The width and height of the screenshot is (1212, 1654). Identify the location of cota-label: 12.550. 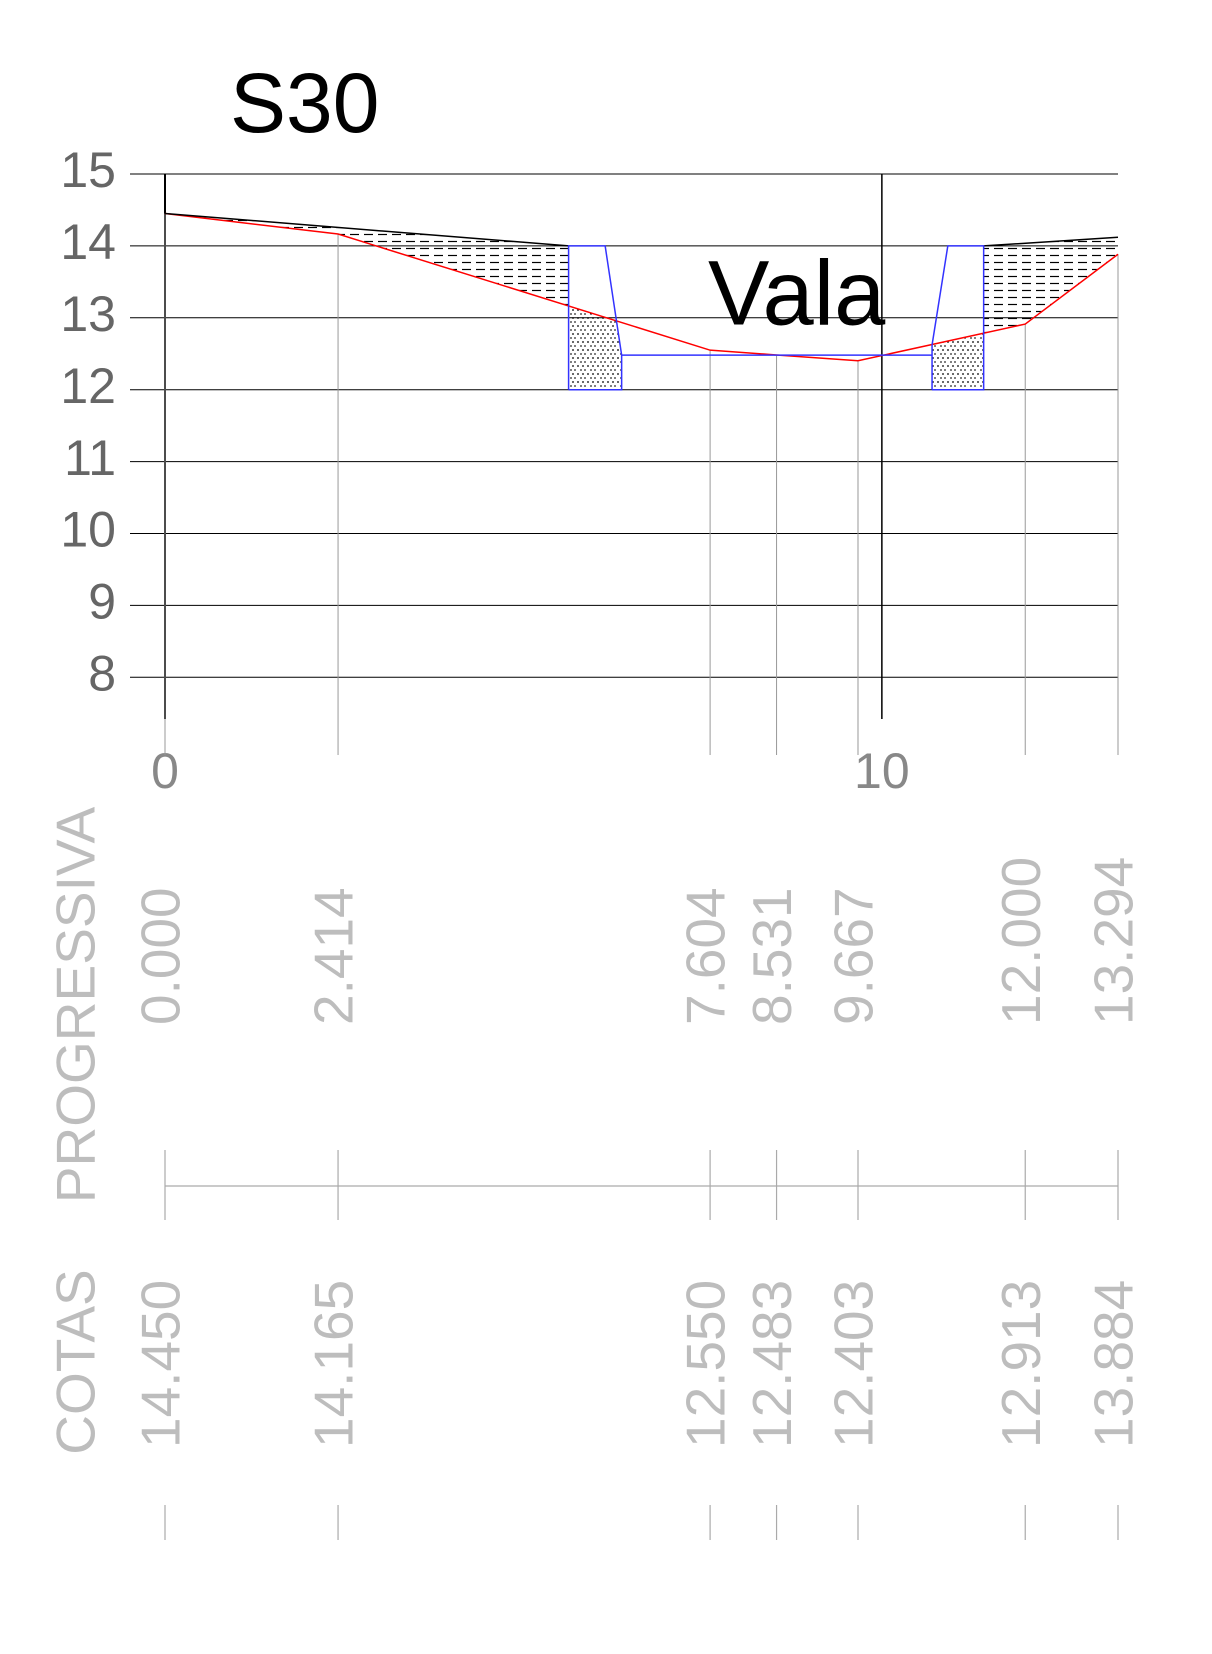
(706, 1364).